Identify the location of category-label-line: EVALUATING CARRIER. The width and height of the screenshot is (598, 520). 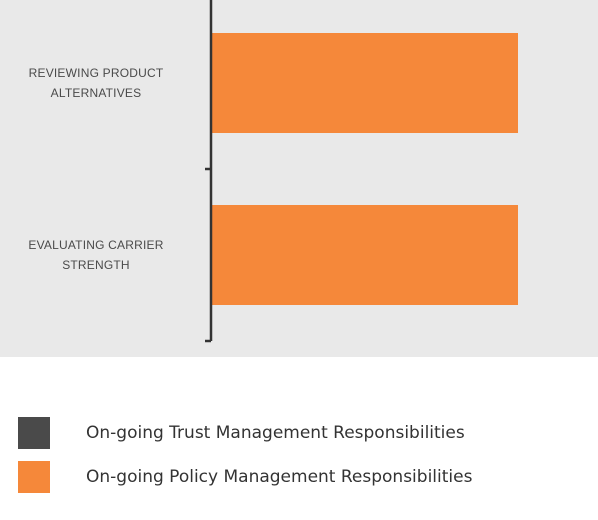
(95, 245).